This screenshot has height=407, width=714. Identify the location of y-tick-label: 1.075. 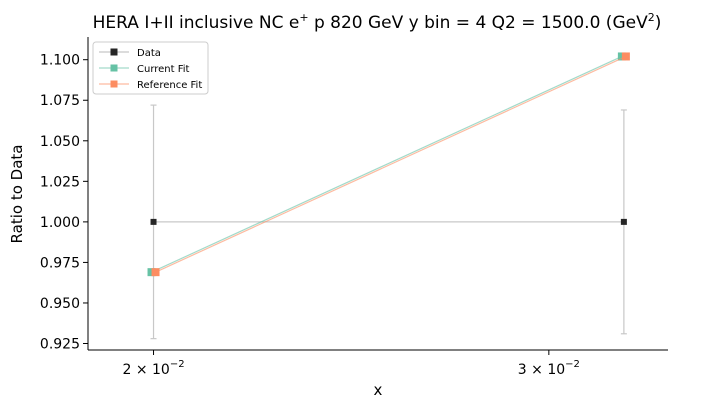
(60, 101).